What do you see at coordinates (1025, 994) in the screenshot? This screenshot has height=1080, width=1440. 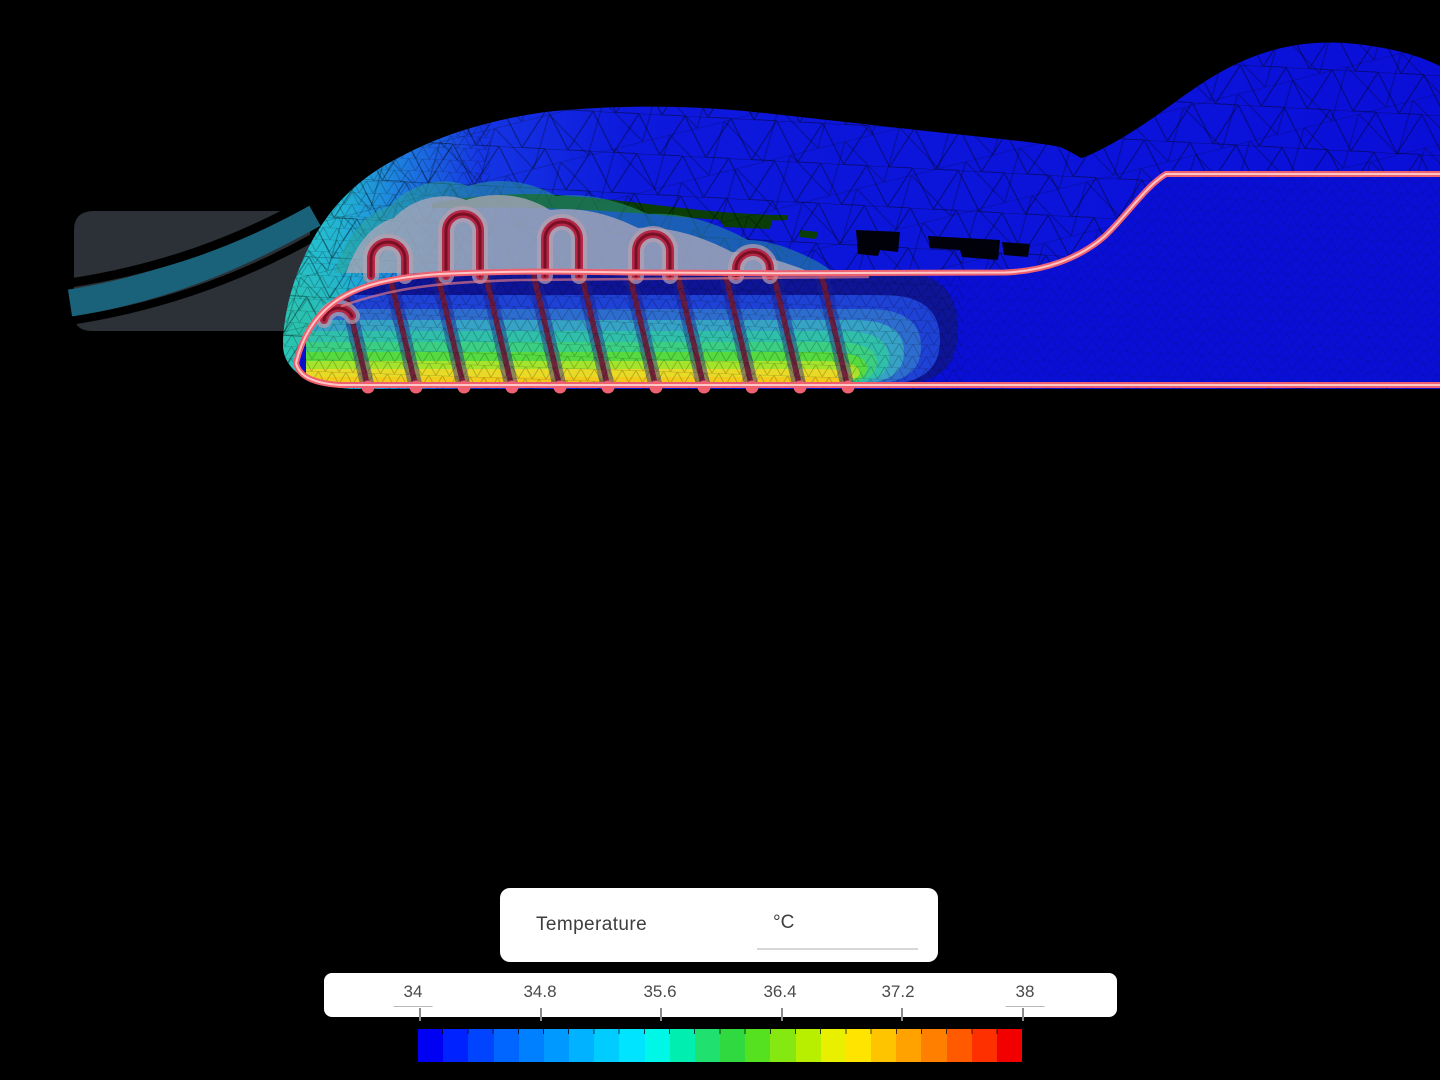 I see `colorbar-max-field: 38` at bounding box center [1025, 994].